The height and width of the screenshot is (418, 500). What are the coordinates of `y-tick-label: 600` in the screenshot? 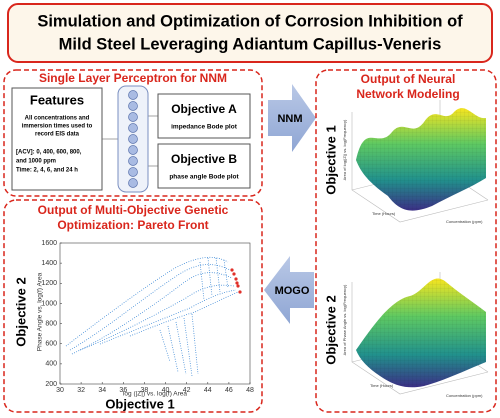 It's located at (51, 344).